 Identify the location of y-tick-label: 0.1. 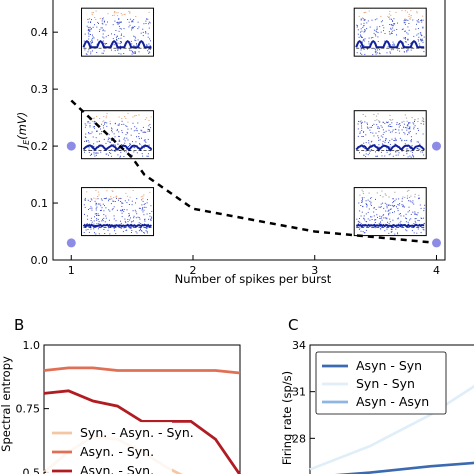
(40, 203).